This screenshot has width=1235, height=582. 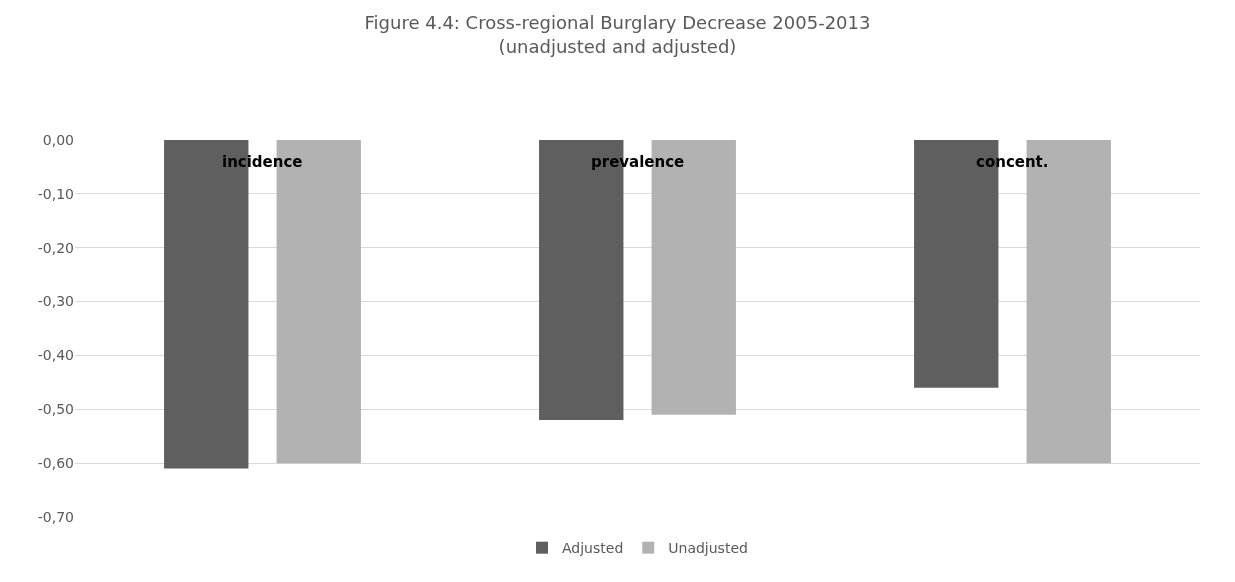 What do you see at coordinates (55, 463) in the screenshot?
I see `y-tick-label: -0,60` at bounding box center [55, 463].